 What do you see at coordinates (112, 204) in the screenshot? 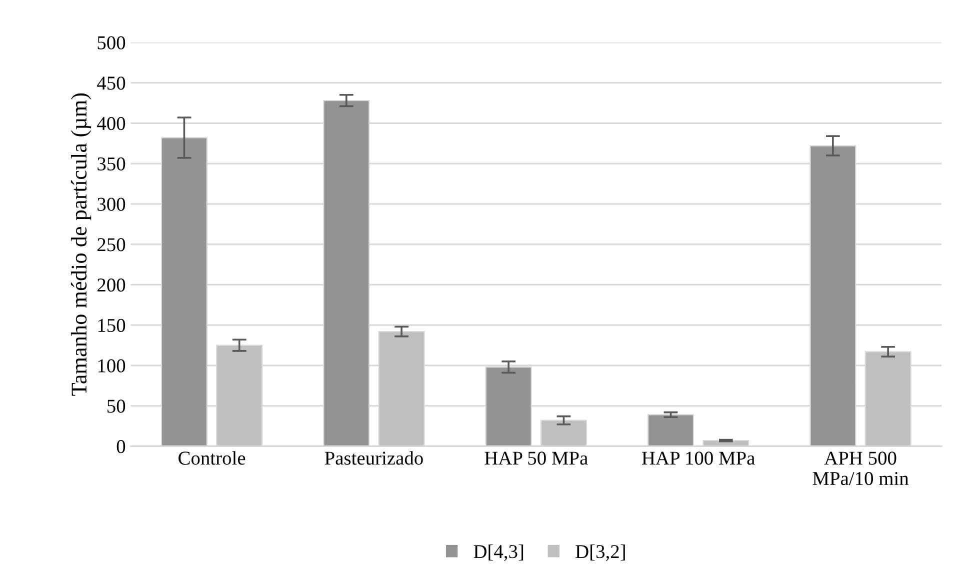
I see `y-tick-label: 300` at bounding box center [112, 204].